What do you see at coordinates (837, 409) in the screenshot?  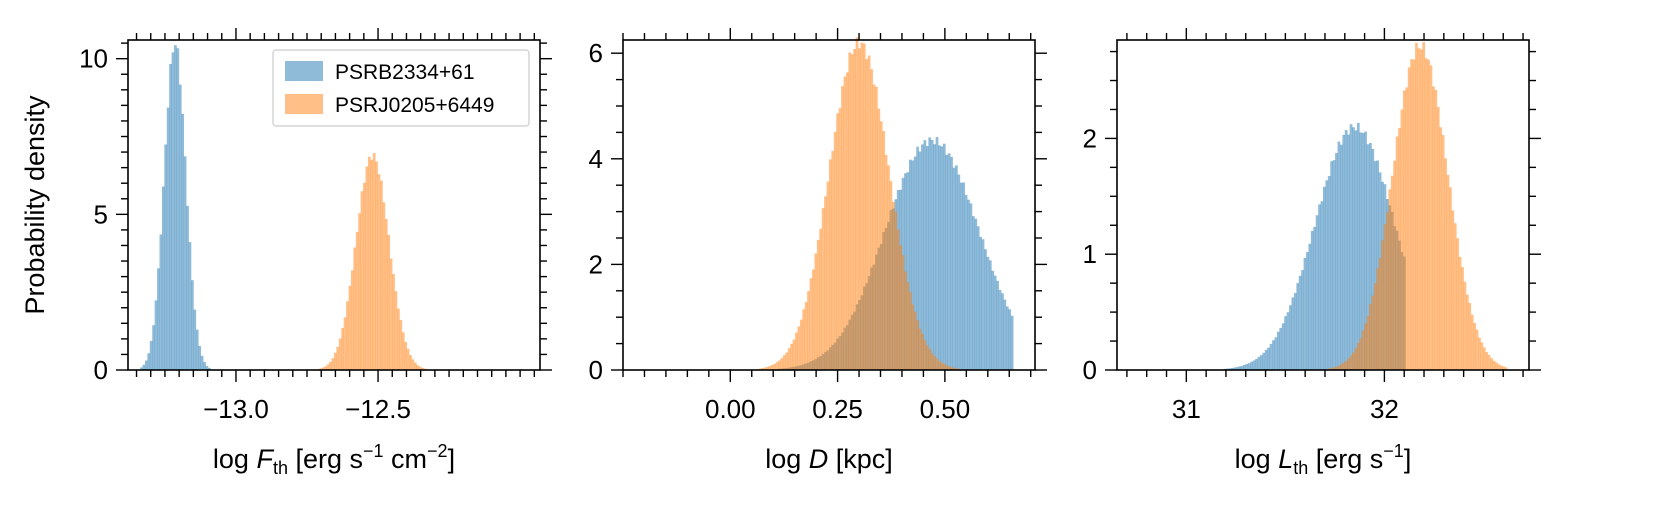 I see `x-tick-label: 0.25` at bounding box center [837, 409].